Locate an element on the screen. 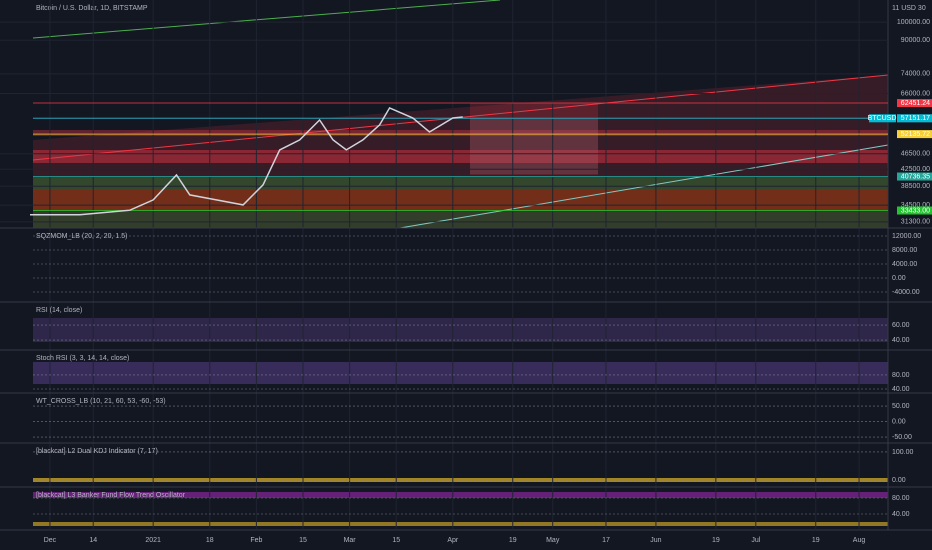 This screenshot has width=932, height=550. x-tick-label: 2021 is located at coordinates (153, 540).